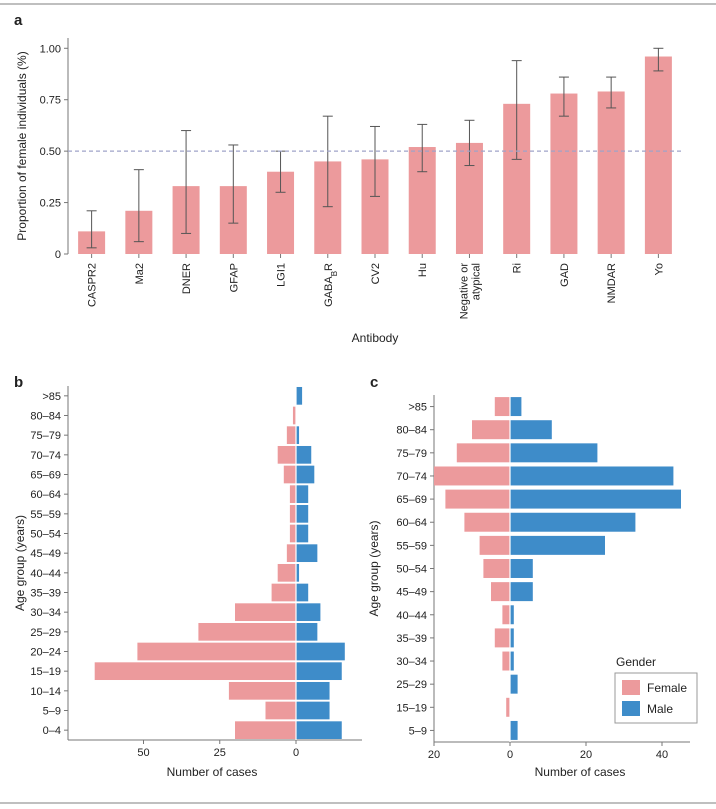  I want to click on panel-c-age-label: 25–29, so click(411, 685).